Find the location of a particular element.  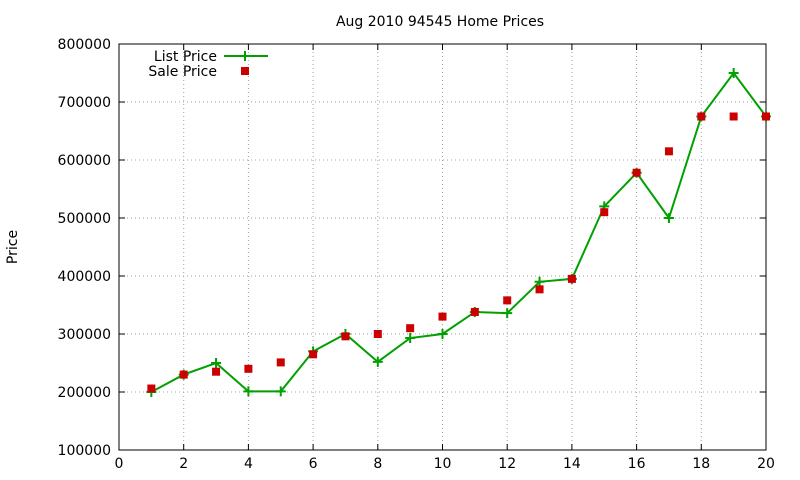

y-tick-label: 500000 is located at coordinates (84, 219).